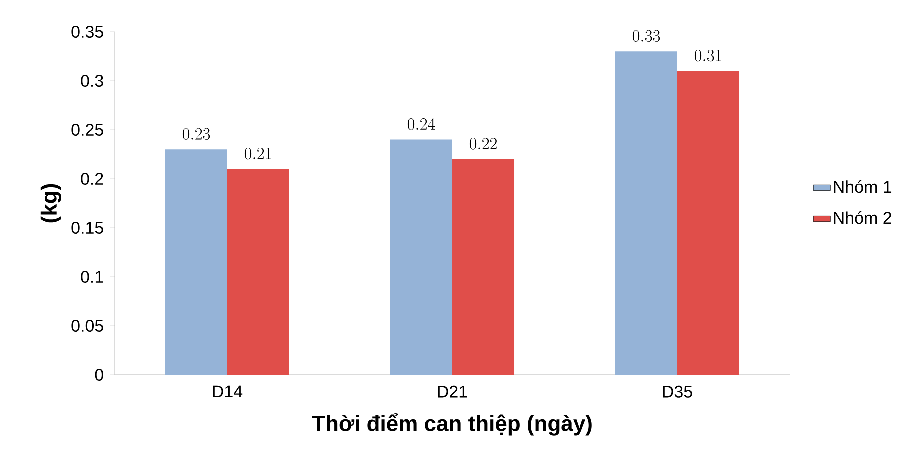  I want to click on y-tick-label: 0.2, so click(92, 179).